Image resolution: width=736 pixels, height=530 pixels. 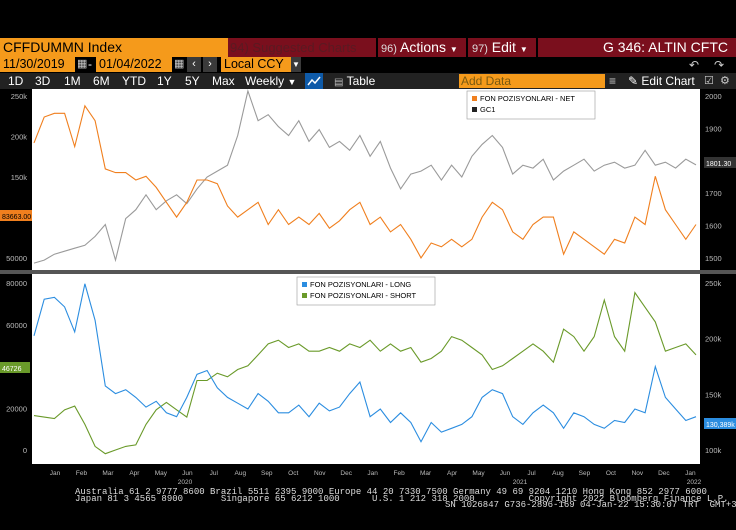 I want to click on y-tick-label-left-top: 250k, so click(x=19, y=96).